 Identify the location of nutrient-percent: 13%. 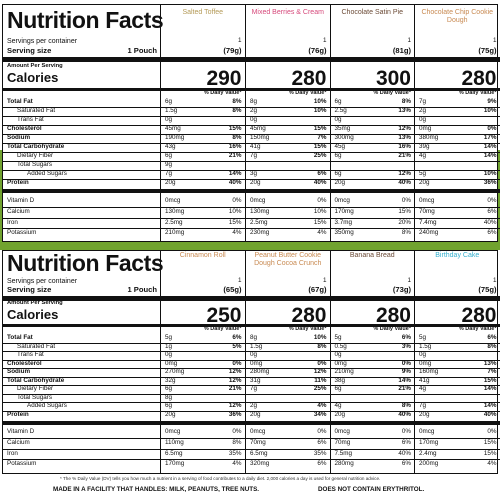
(404, 110).